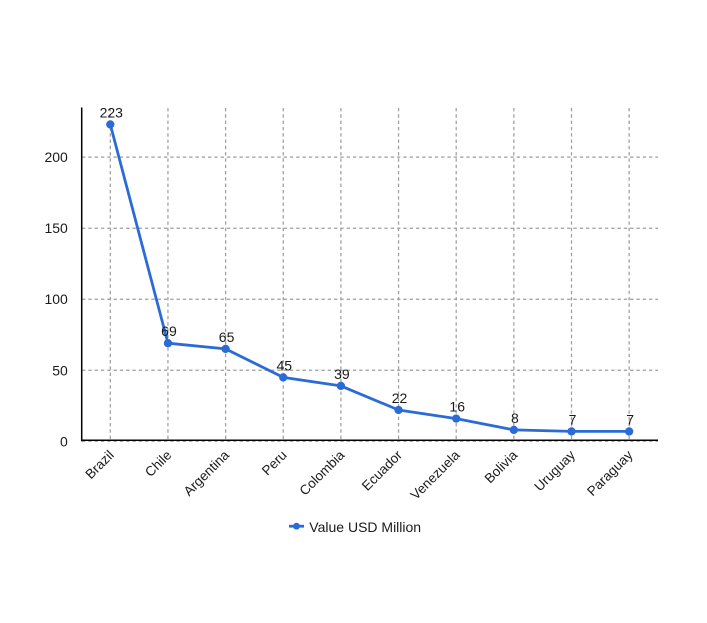 This screenshot has width=707, height=623. Describe the element at coordinates (112, 112) in the screenshot. I see `svg-text: 223` at that location.